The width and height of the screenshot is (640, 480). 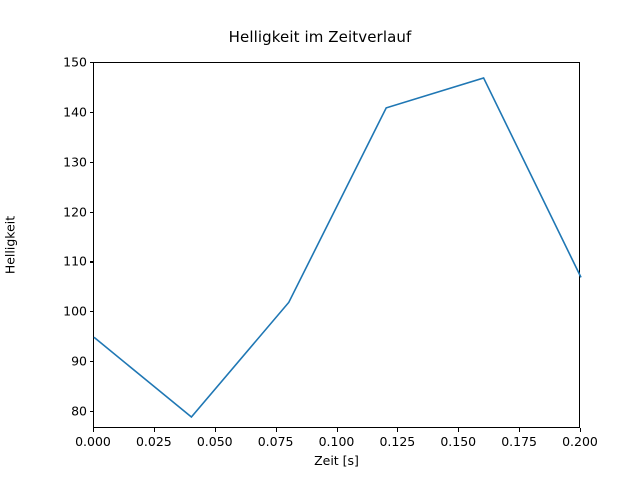 What do you see at coordinates (63, 241) in the screenshot?
I see `y-axis-tick-labels: 80 90 100 110 120 130 140 150` at bounding box center [63, 241].